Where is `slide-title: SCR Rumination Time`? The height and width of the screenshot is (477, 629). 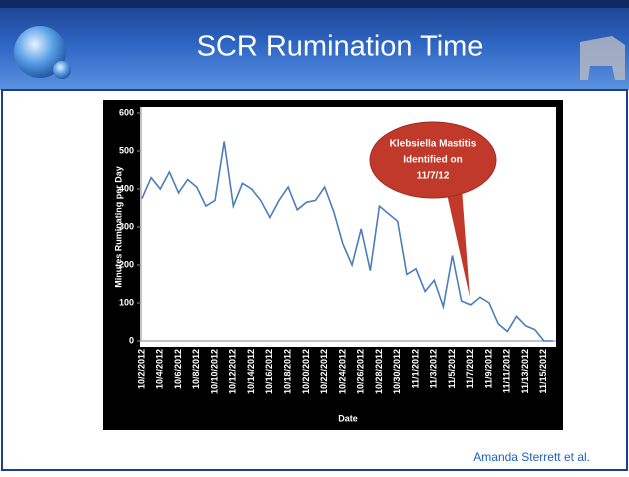 slide-title: SCR Rumination Time is located at coordinates (340, 47).